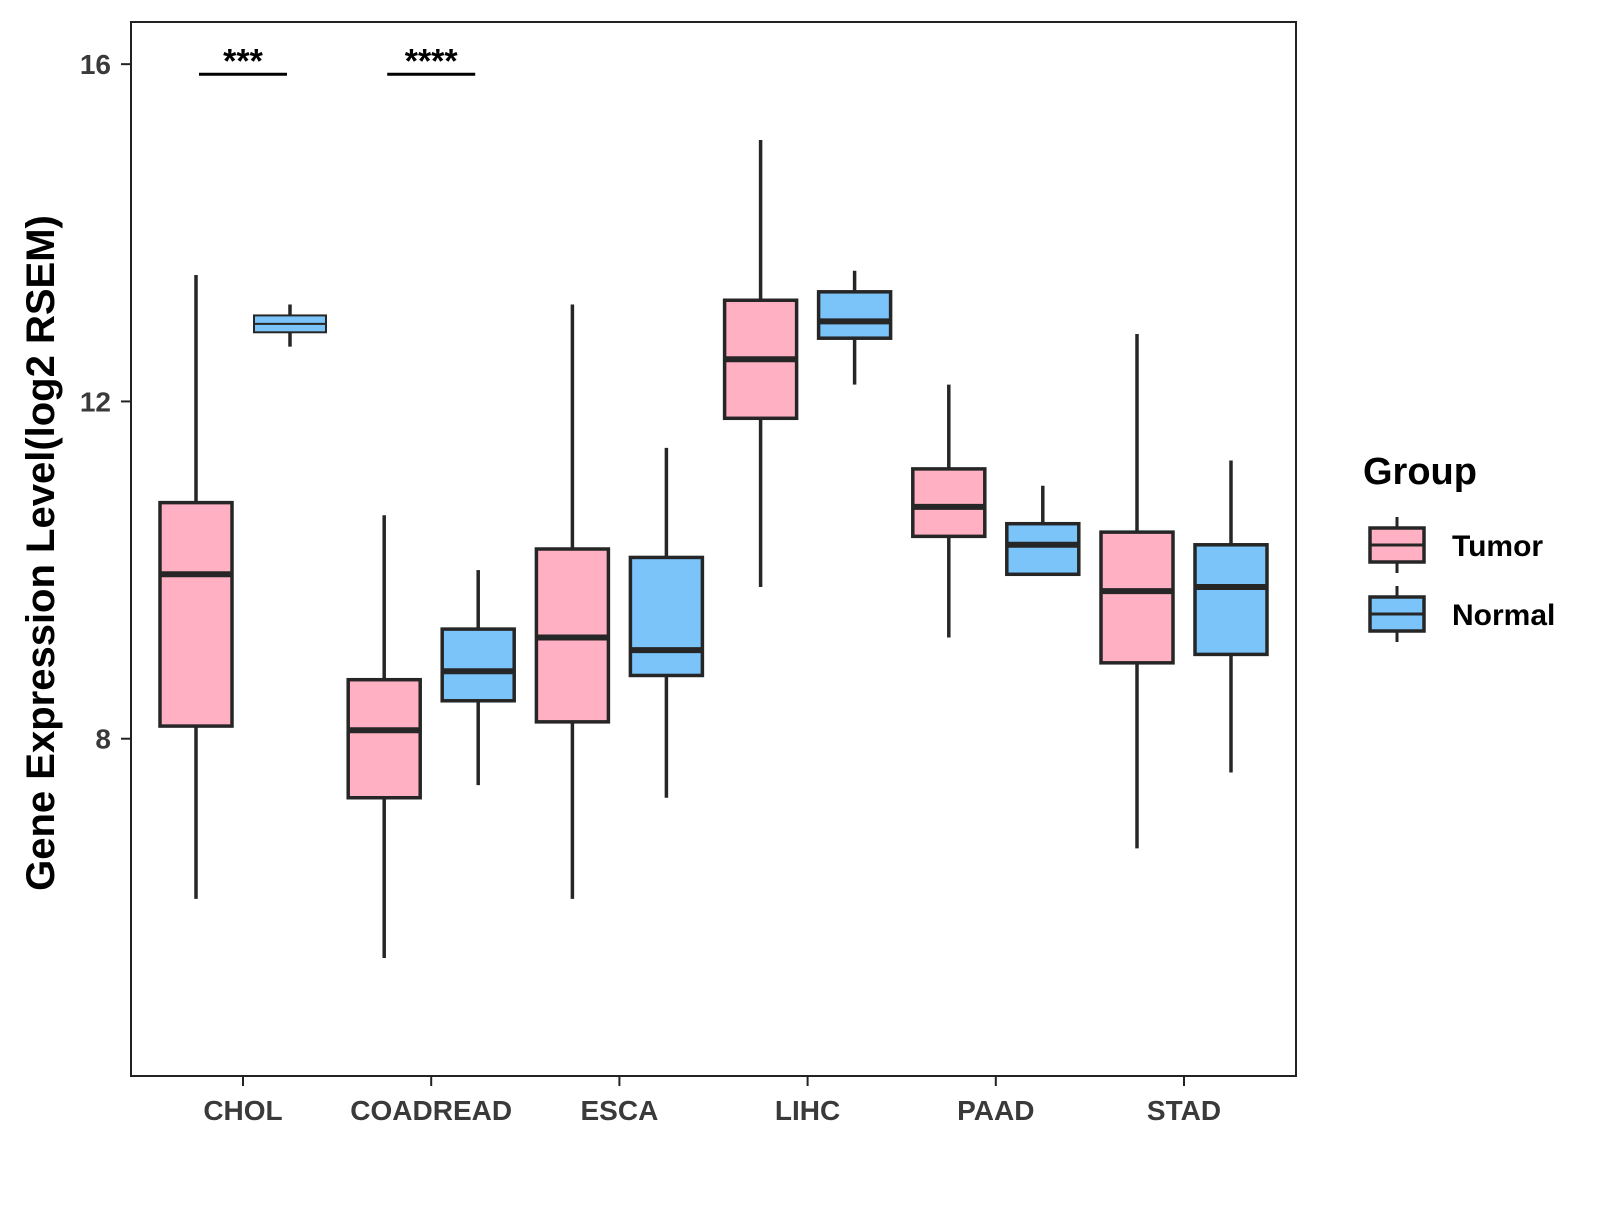 Image resolution: width=1600 pixels, height=1205 pixels. Describe the element at coordinates (242, 1110) in the screenshot. I see `x-tick-label: CHOL` at that location.